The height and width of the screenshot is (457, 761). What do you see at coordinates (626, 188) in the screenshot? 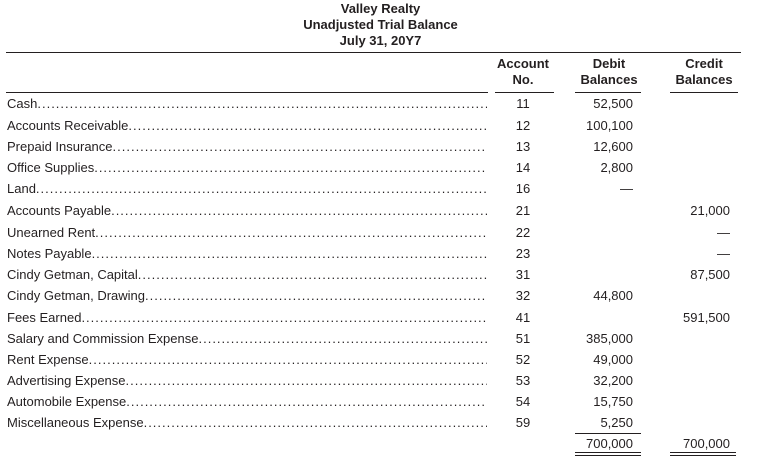
I see `debit-amount: —` at bounding box center [626, 188].